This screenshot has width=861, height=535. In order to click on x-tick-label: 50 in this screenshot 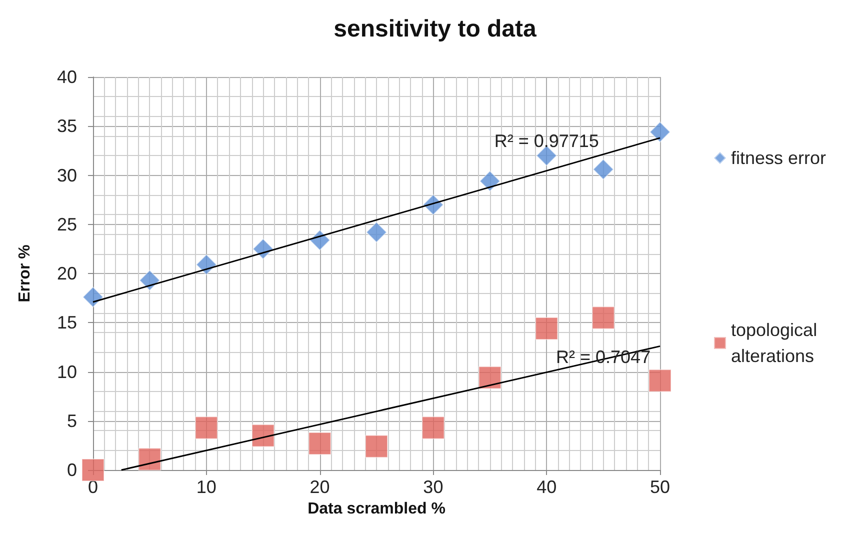, I will do `click(660, 487)`.